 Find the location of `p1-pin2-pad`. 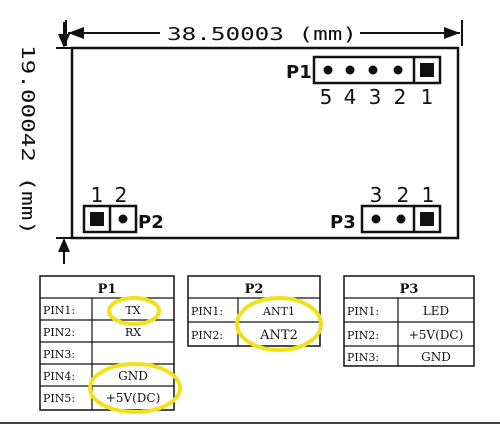

p1-pin2-pad is located at coordinates (398, 70).